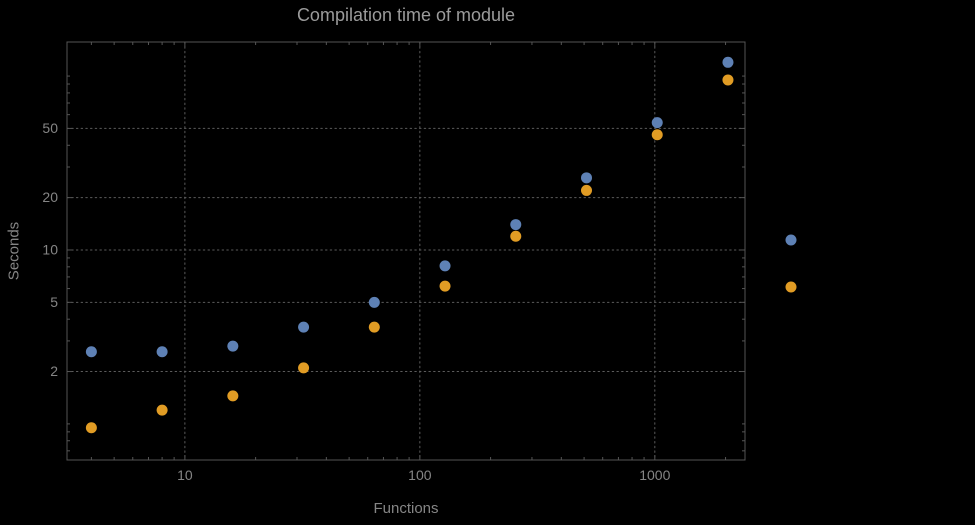  What do you see at coordinates (791, 287) in the screenshot?
I see `legend-marker-orange-series` at bounding box center [791, 287].